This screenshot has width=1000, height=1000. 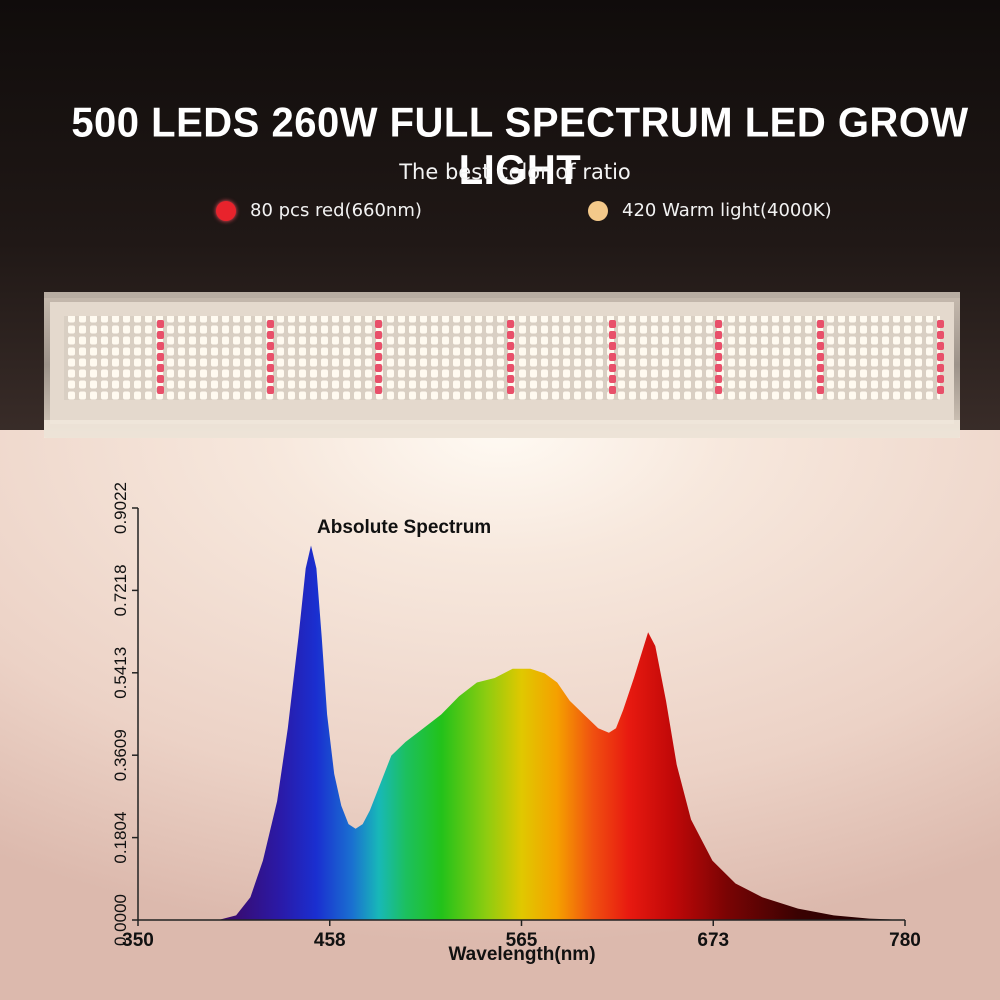 What do you see at coordinates (138, 940) in the screenshot?
I see `x-tick-label: 350` at bounding box center [138, 940].